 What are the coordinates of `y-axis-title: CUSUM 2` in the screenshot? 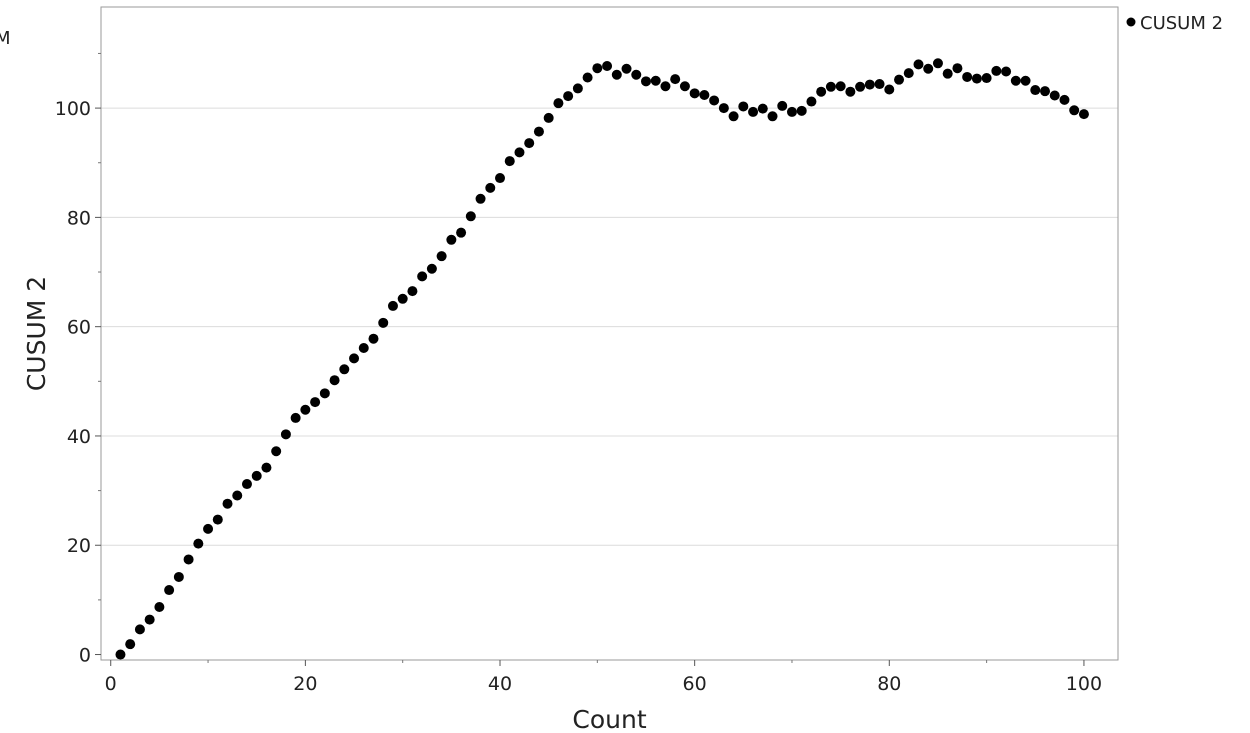 It's located at (36, 333).